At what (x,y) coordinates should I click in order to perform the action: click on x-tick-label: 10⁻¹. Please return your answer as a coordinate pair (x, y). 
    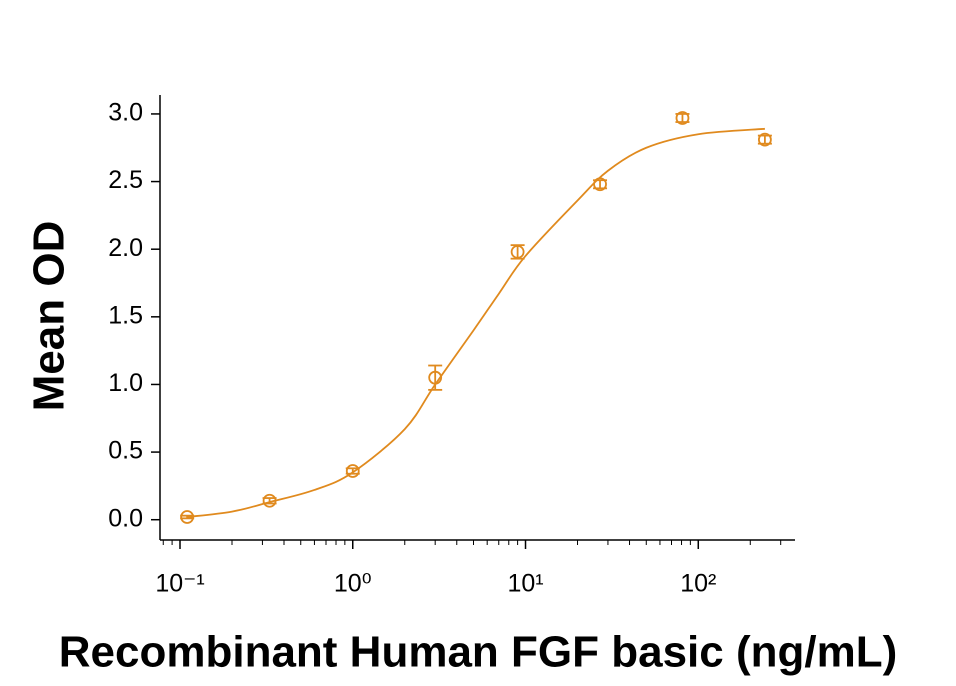
    Looking at the image, I should click on (179, 584).